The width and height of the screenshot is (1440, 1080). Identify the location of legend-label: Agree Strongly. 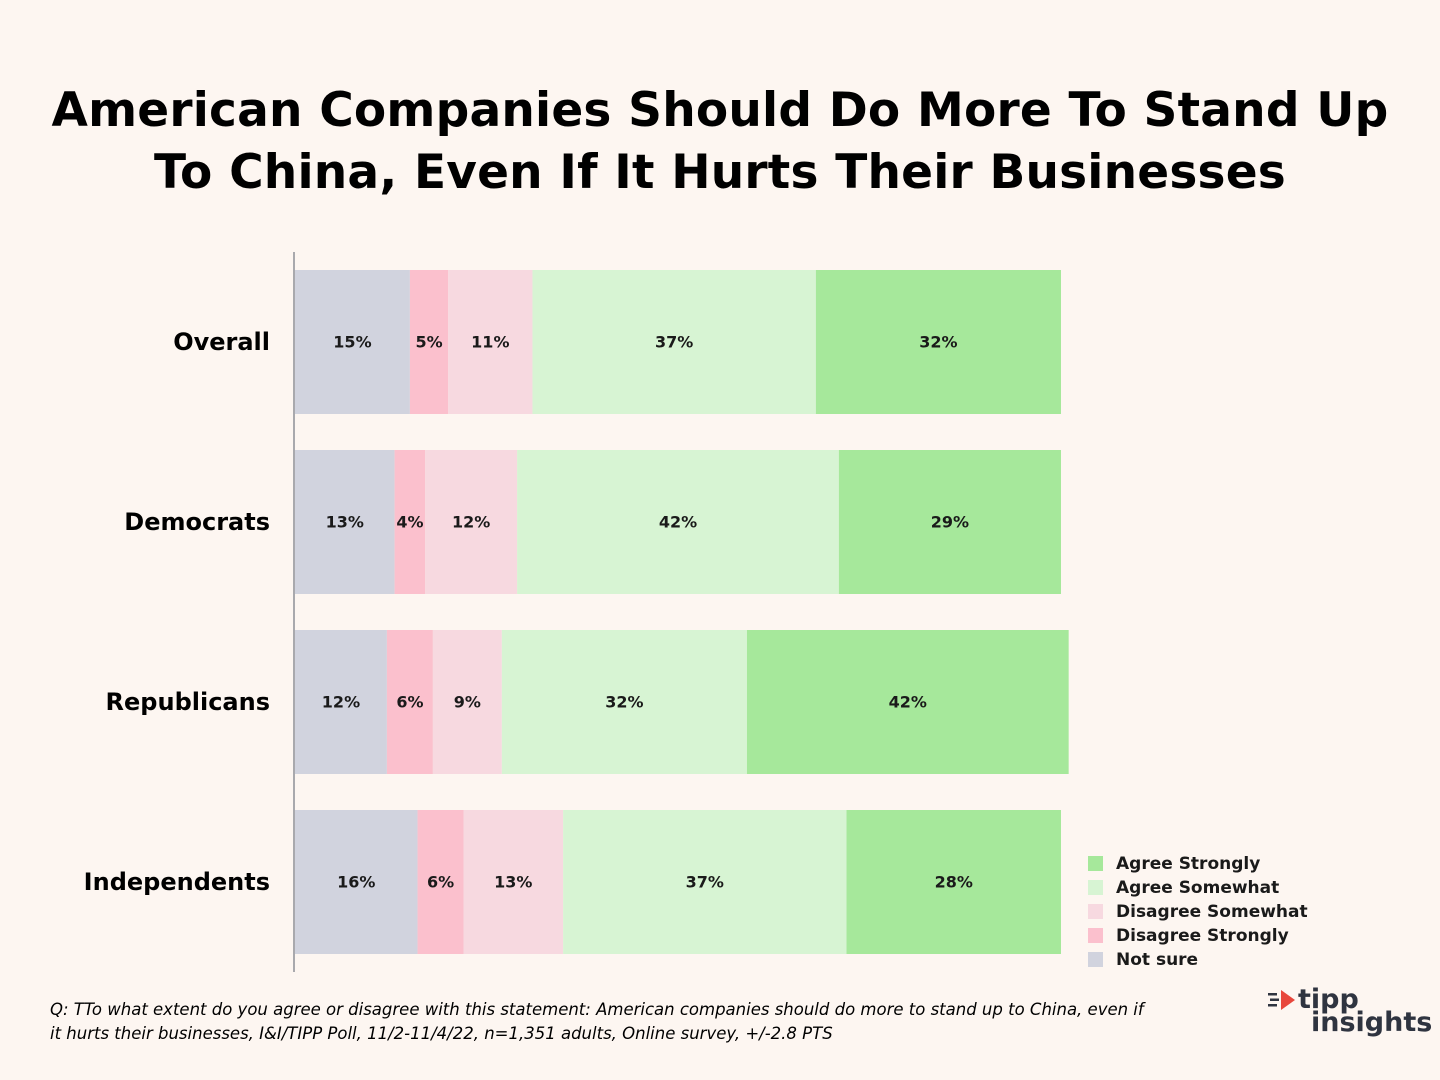
(1188, 864).